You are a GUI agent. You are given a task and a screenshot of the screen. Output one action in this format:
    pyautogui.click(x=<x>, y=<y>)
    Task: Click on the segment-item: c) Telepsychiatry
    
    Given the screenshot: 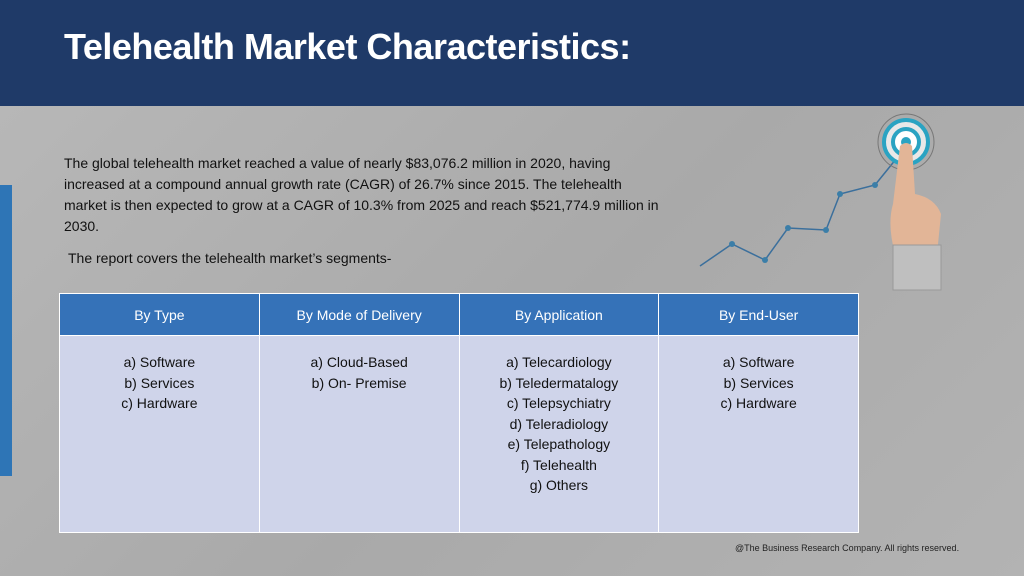 What is the action you would take?
    pyautogui.click(x=558, y=403)
    